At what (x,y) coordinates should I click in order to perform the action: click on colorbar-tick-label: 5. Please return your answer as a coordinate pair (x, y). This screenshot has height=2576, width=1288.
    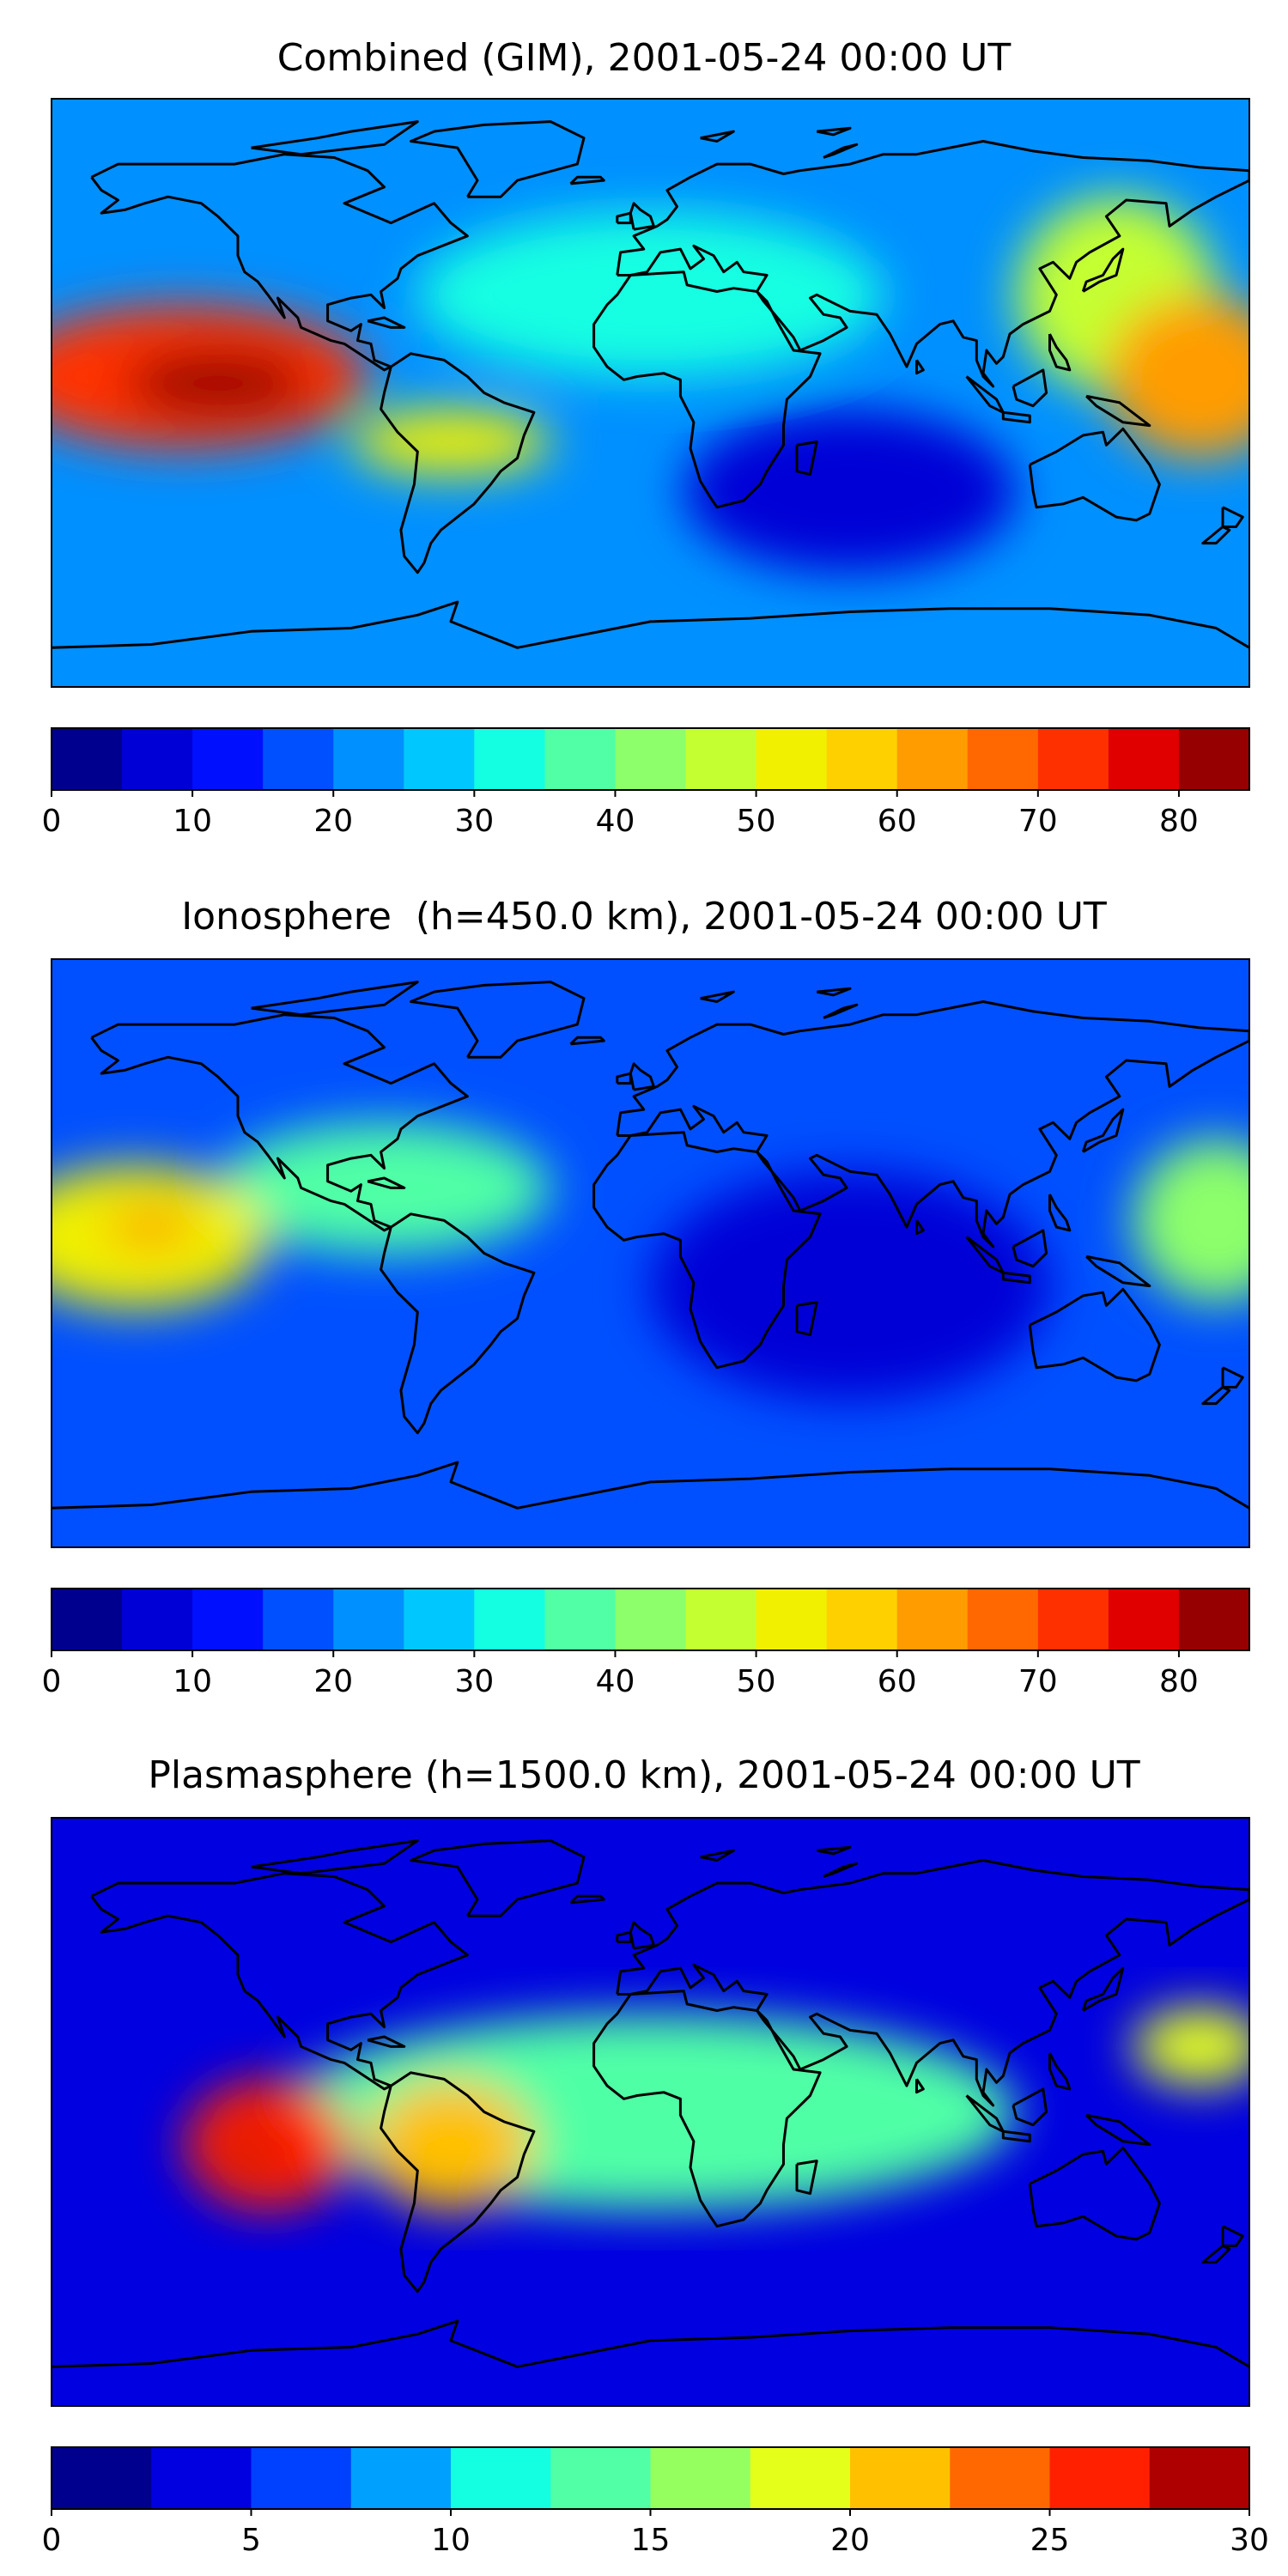
    Looking at the image, I should click on (251, 2540).